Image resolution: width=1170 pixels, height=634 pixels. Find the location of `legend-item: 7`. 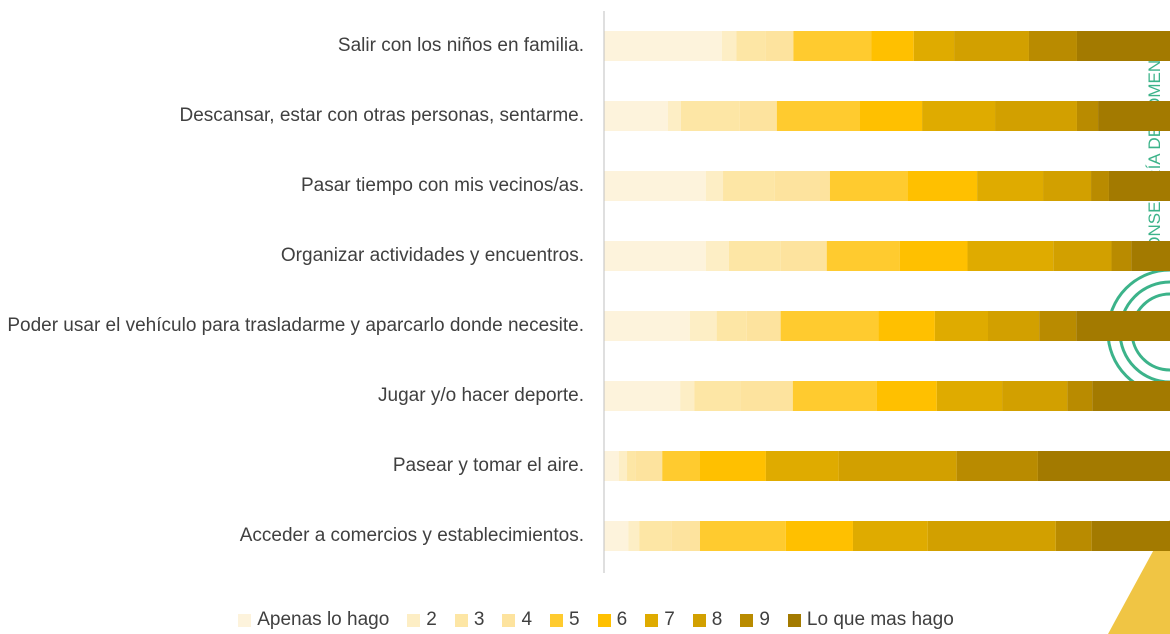

legend-item: 7 is located at coordinates (660, 620).